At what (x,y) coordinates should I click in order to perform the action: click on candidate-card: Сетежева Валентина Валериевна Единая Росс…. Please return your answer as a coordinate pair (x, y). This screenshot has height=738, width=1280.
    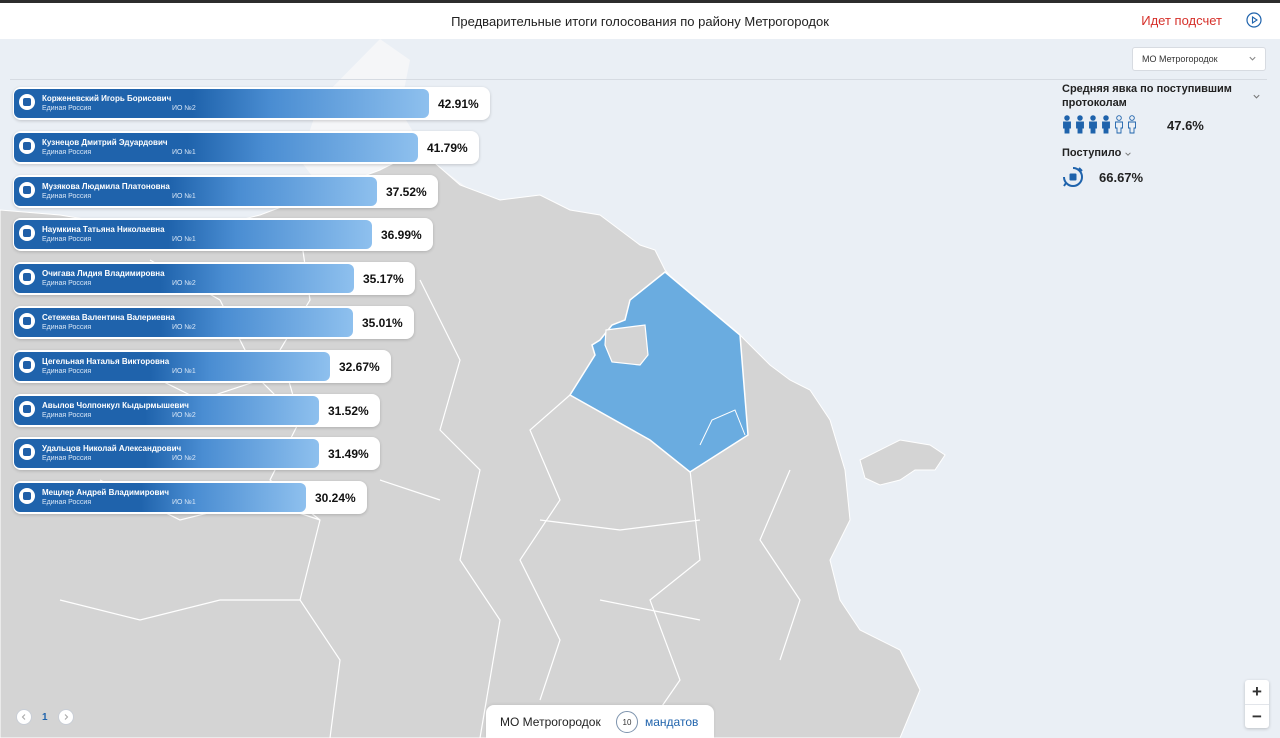
    Looking at the image, I should click on (213, 322).